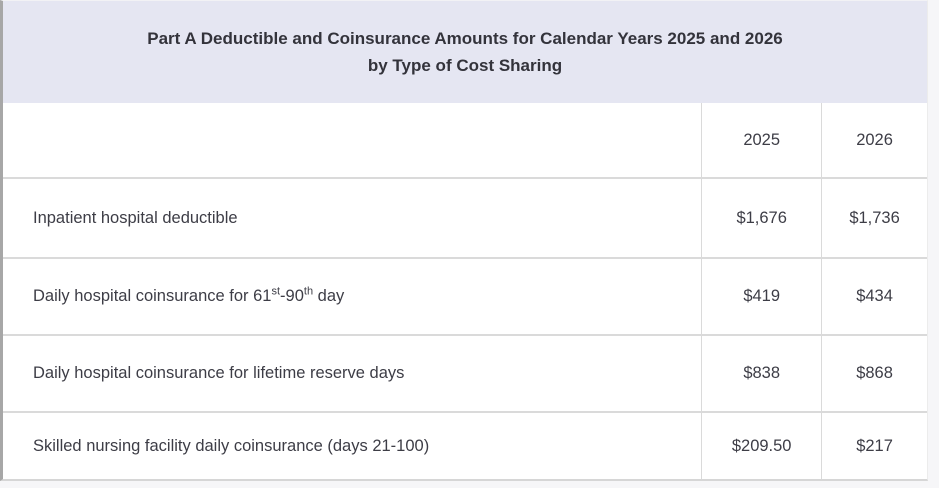  Describe the element at coordinates (276, 291) in the screenshot. I see `ordinal-superscript: st` at that location.